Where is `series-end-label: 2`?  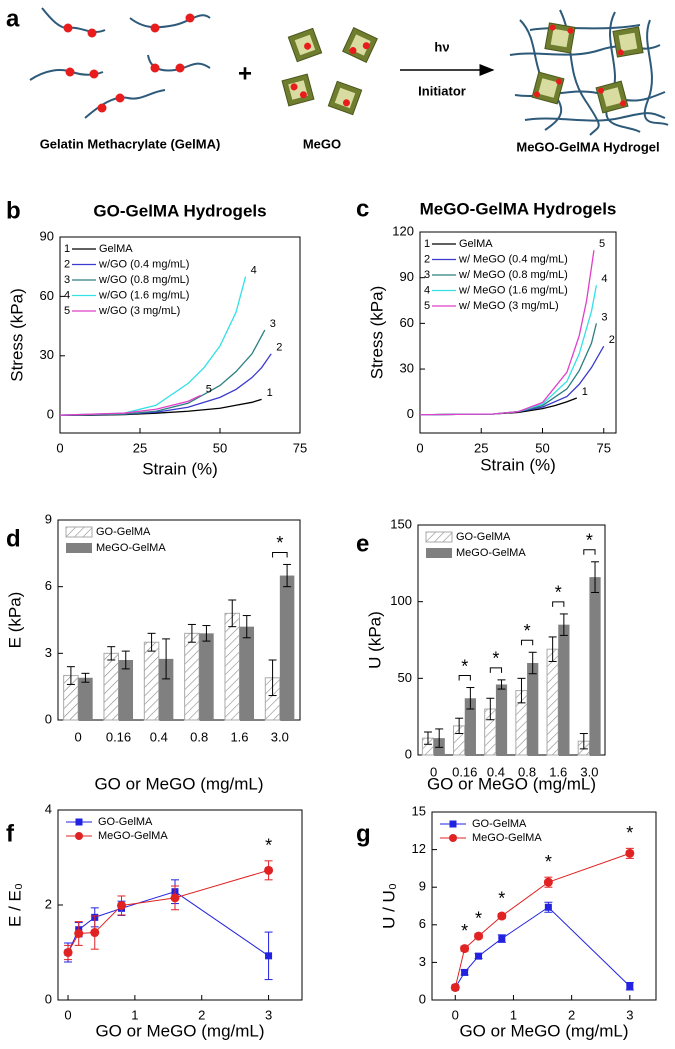 series-end-label: 2 is located at coordinates (279, 348).